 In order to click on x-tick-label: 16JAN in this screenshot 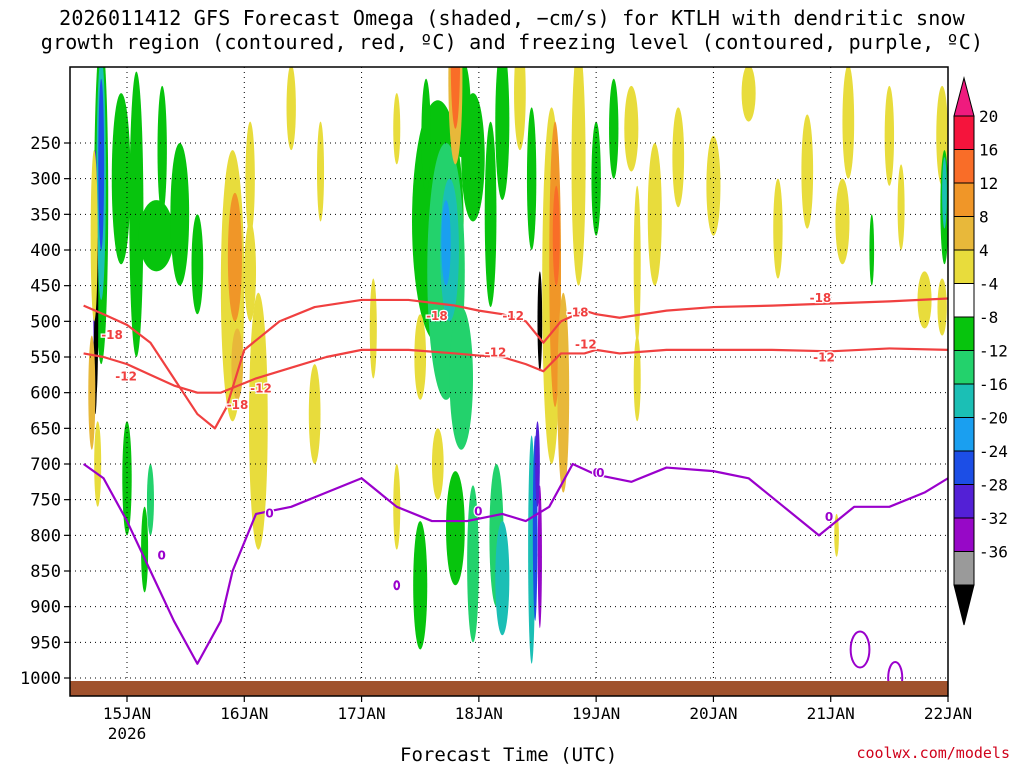, I will do `click(244, 713)`.